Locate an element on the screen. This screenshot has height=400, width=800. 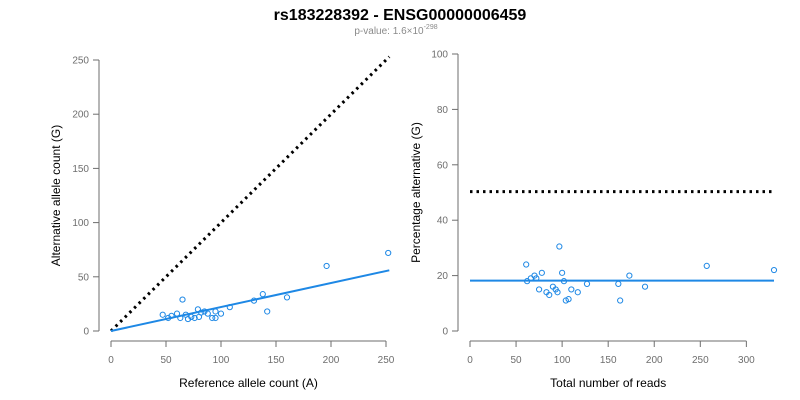
y-tick-label: 150 is located at coordinates (80, 169).